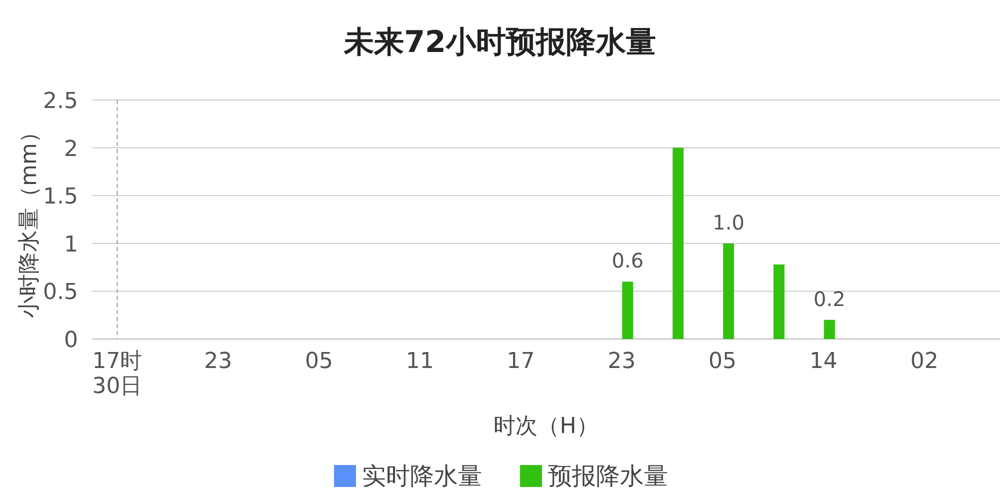 The image size is (1000, 500). I want to click on x-axis-title: 时次（H）, so click(546, 426).